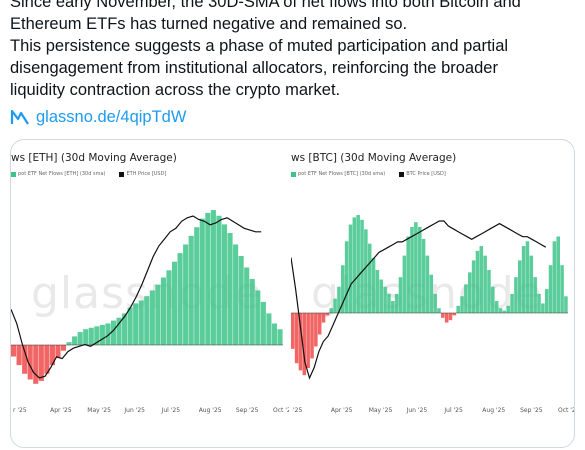 The width and height of the screenshot is (585, 450). Describe the element at coordinates (342, 174) in the screenshot. I see `legend-item: pot ETF Net Flows [BTC] (30d sma)` at that location.